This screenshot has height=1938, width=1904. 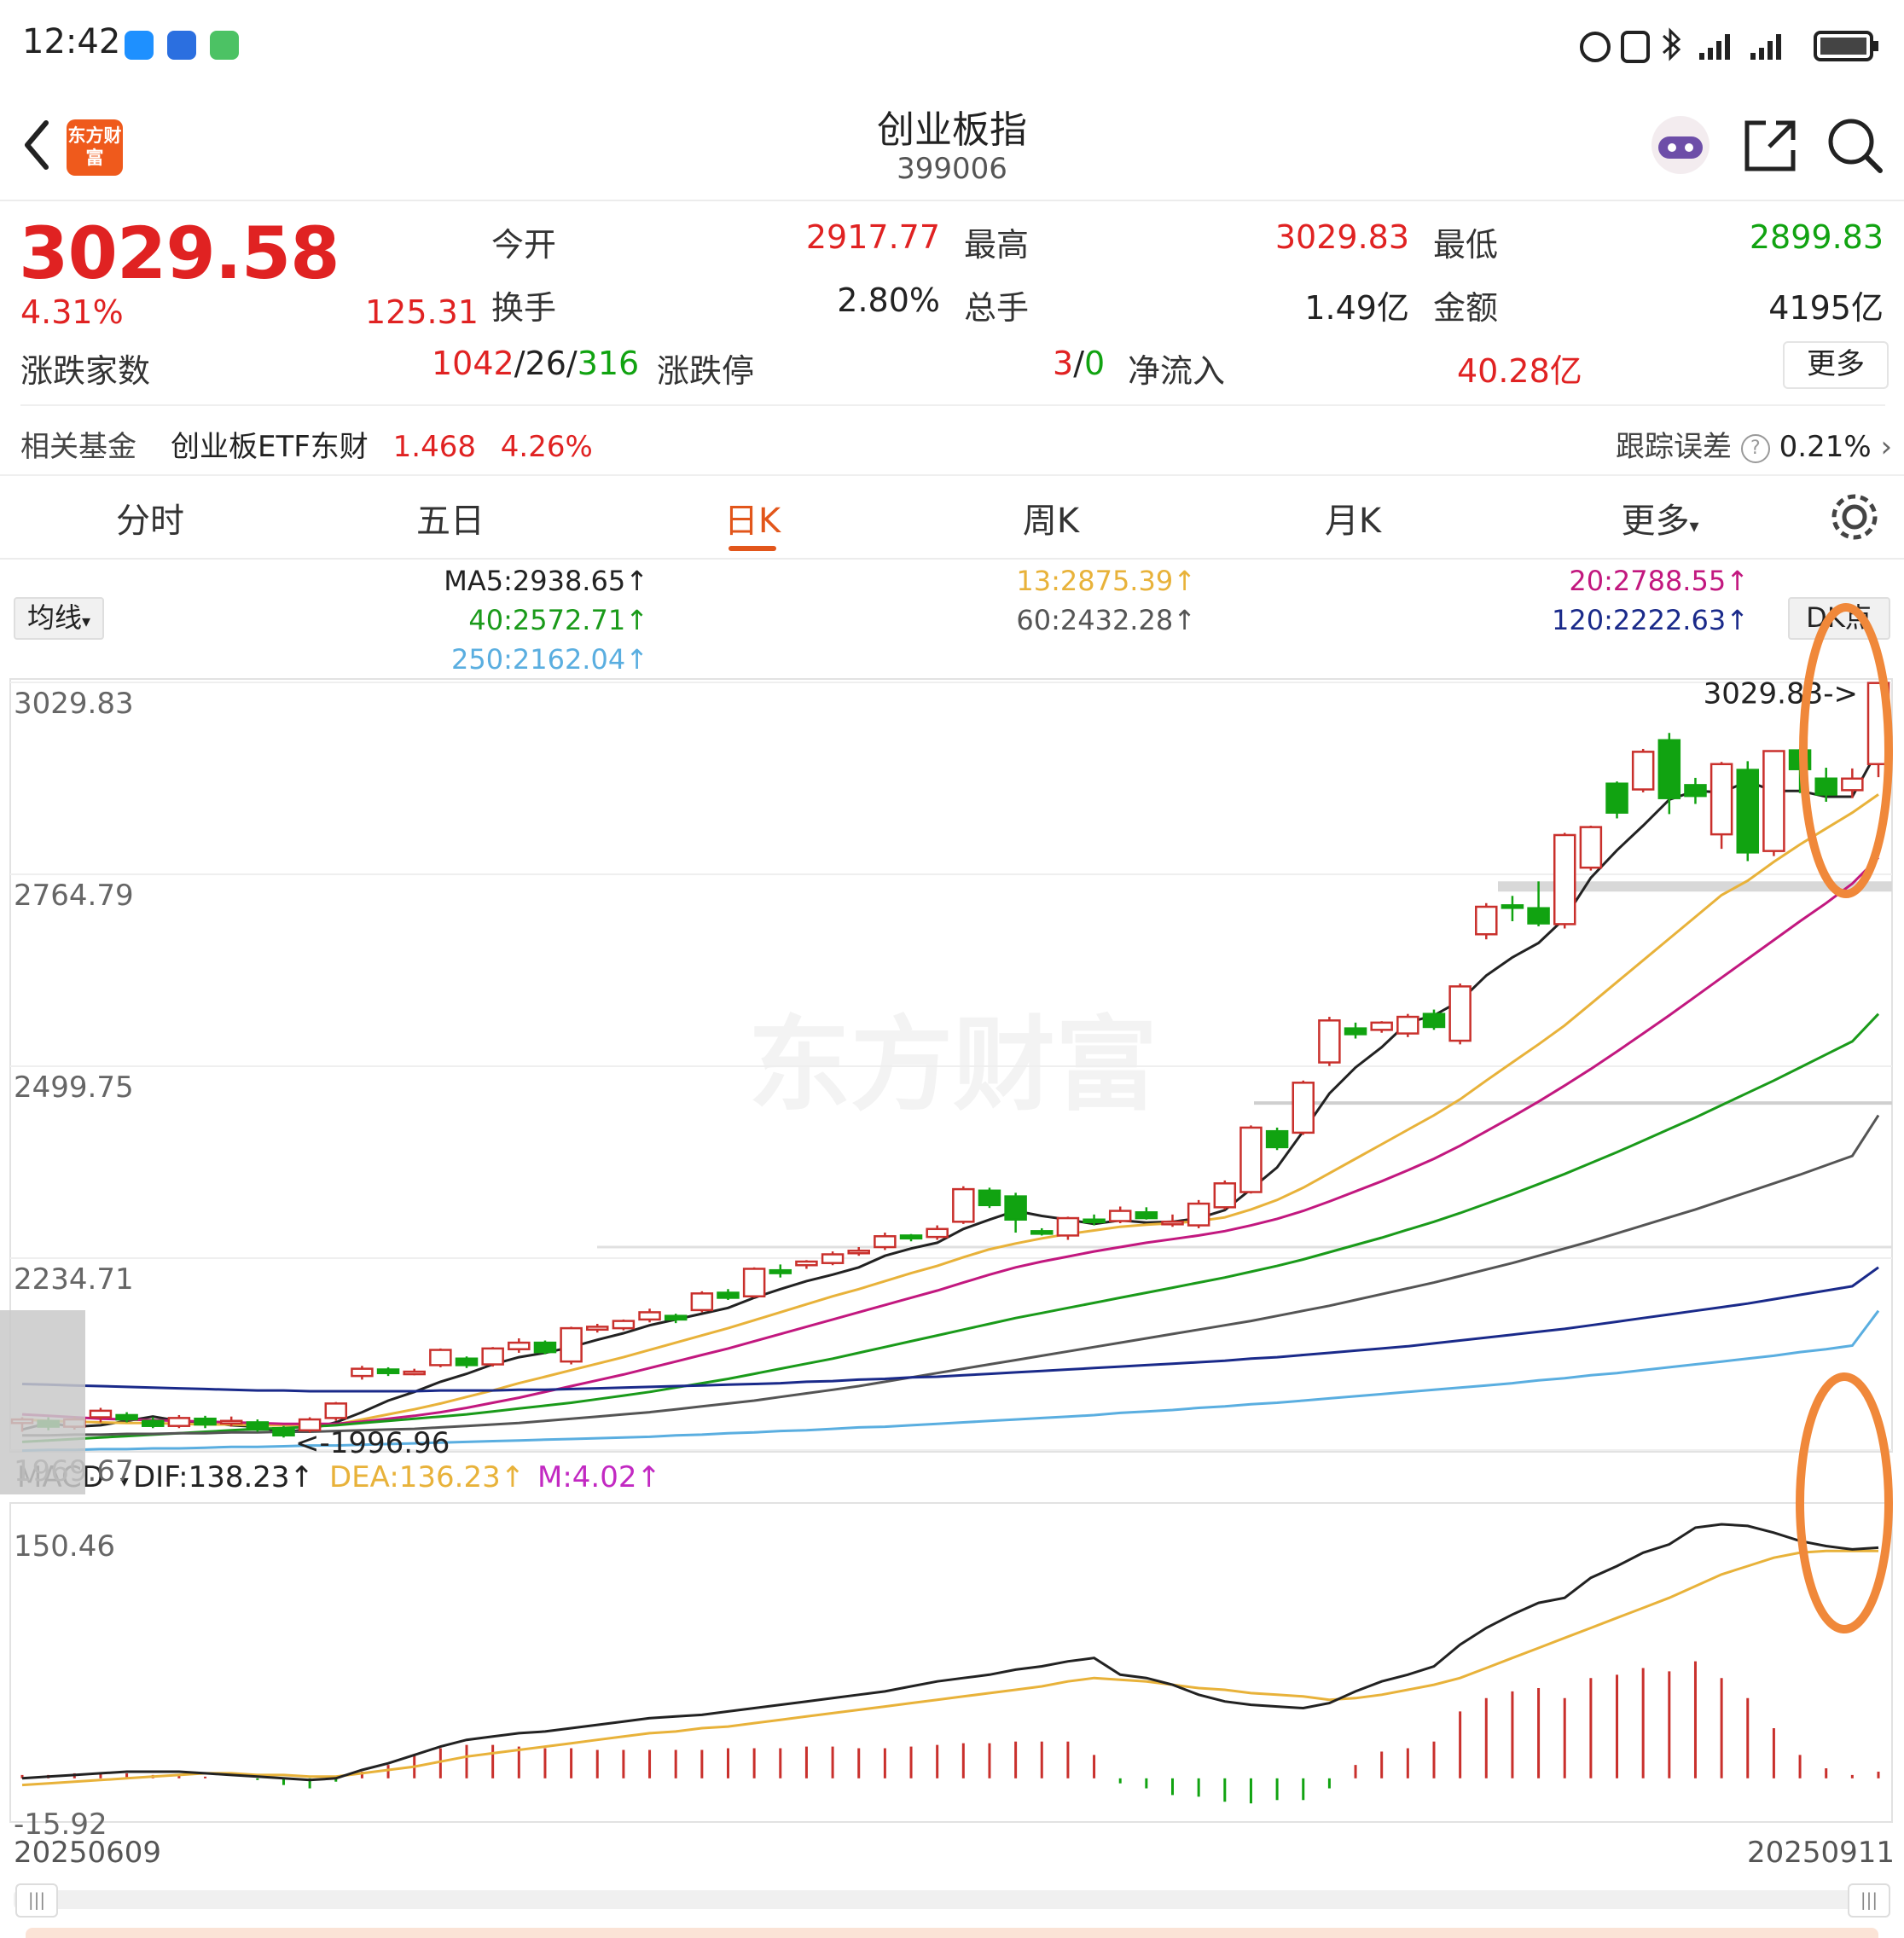 What do you see at coordinates (1869, 1901) in the screenshot?
I see `scrollbar-handle-right: |||` at bounding box center [1869, 1901].